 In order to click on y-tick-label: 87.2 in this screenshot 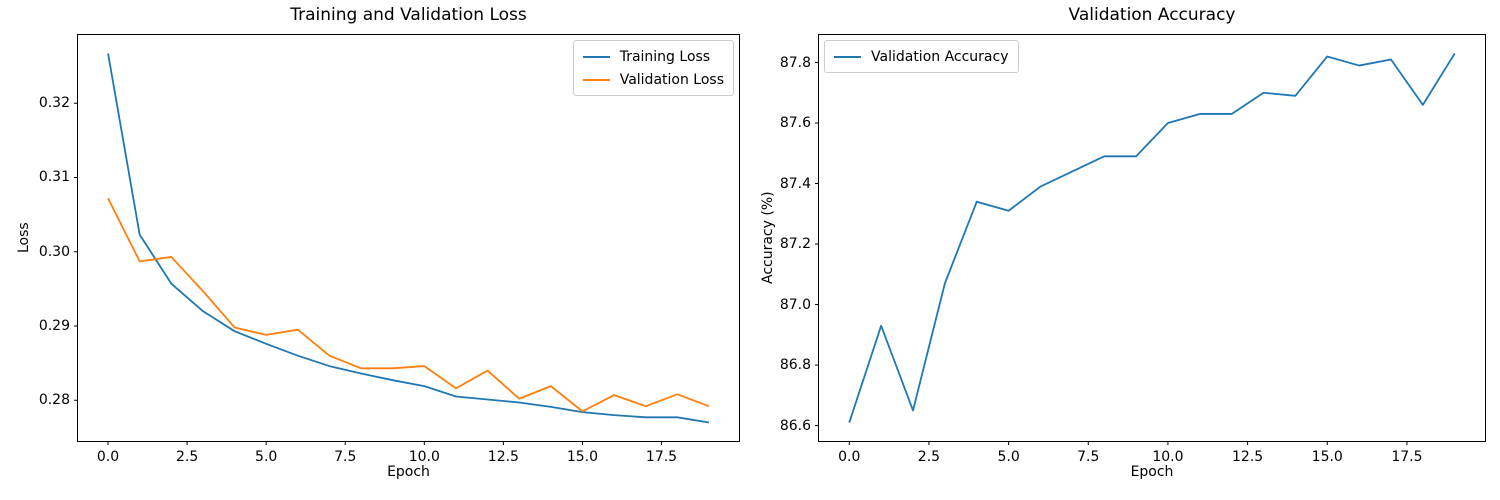, I will do `click(795, 244)`.